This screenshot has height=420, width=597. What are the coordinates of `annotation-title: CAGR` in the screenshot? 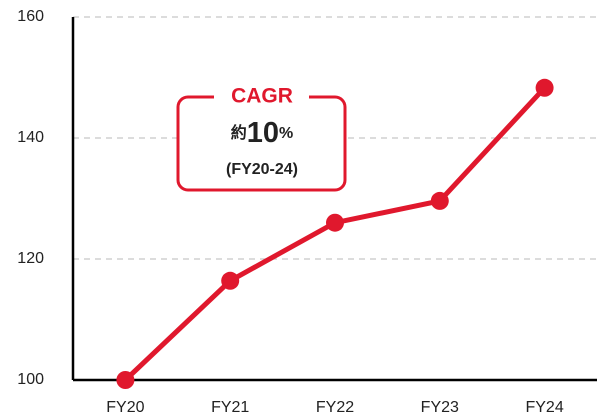 It's located at (262, 96).